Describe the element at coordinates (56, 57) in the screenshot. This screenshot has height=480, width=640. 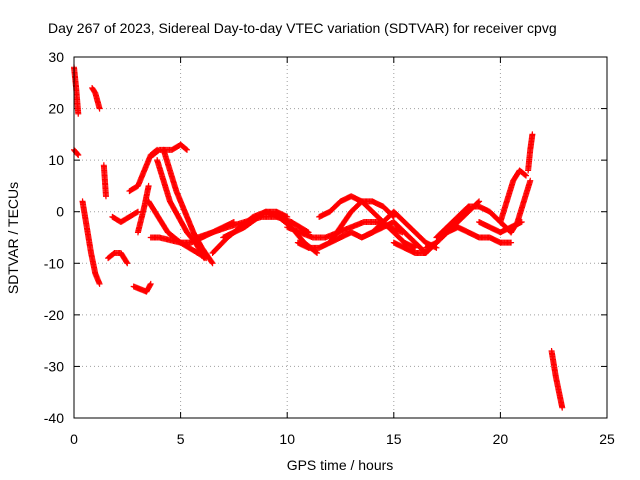
I see `y-tick-label: 30` at that location.